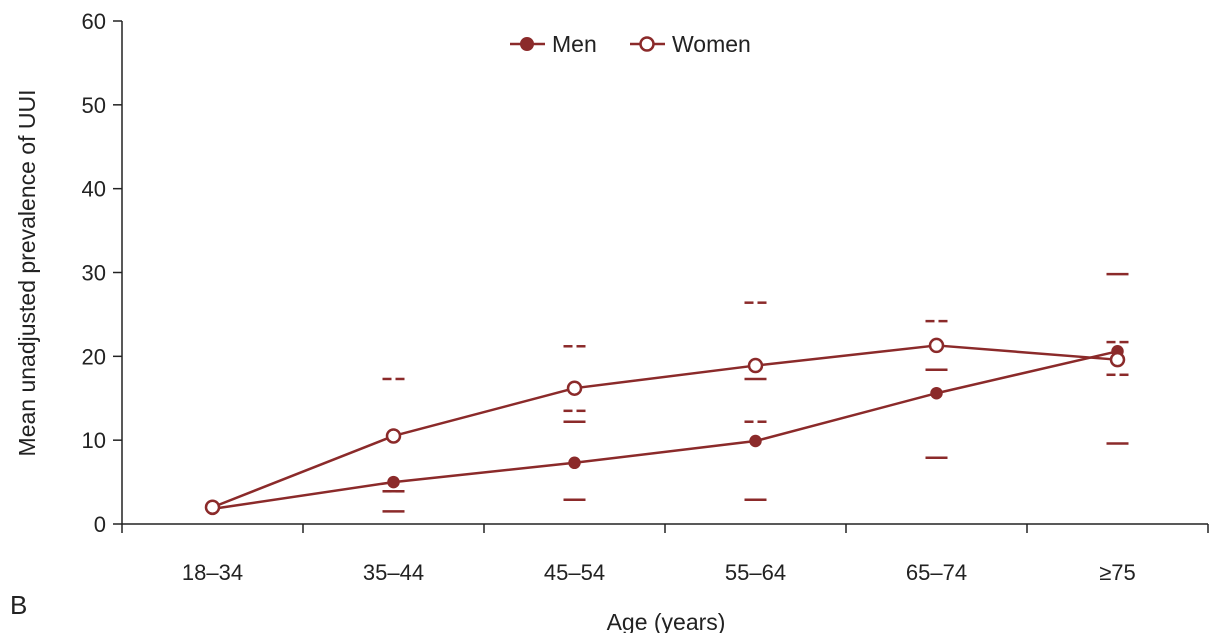 The height and width of the screenshot is (633, 1211). What do you see at coordinates (574, 572) in the screenshot?
I see `x-tick-label: 45–54` at bounding box center [574, 572].